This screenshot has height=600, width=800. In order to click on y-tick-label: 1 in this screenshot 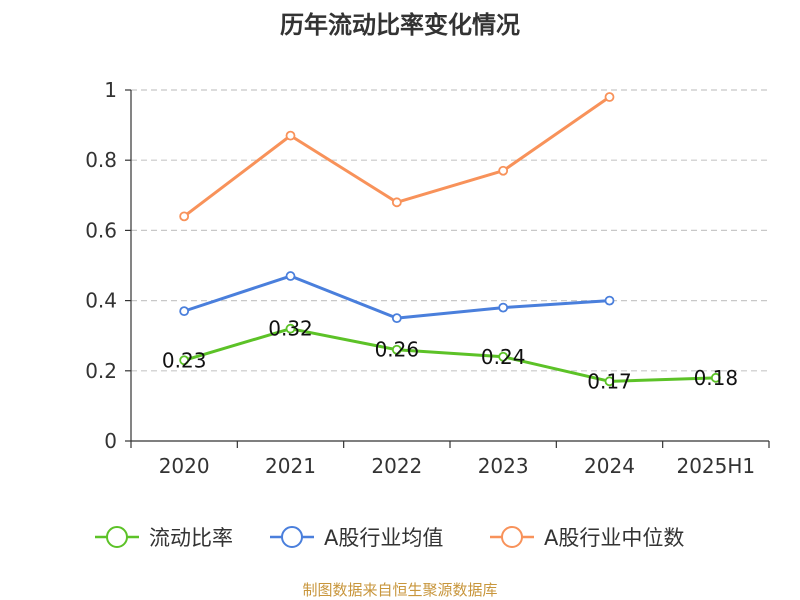, I will do `click(110, 90)`.